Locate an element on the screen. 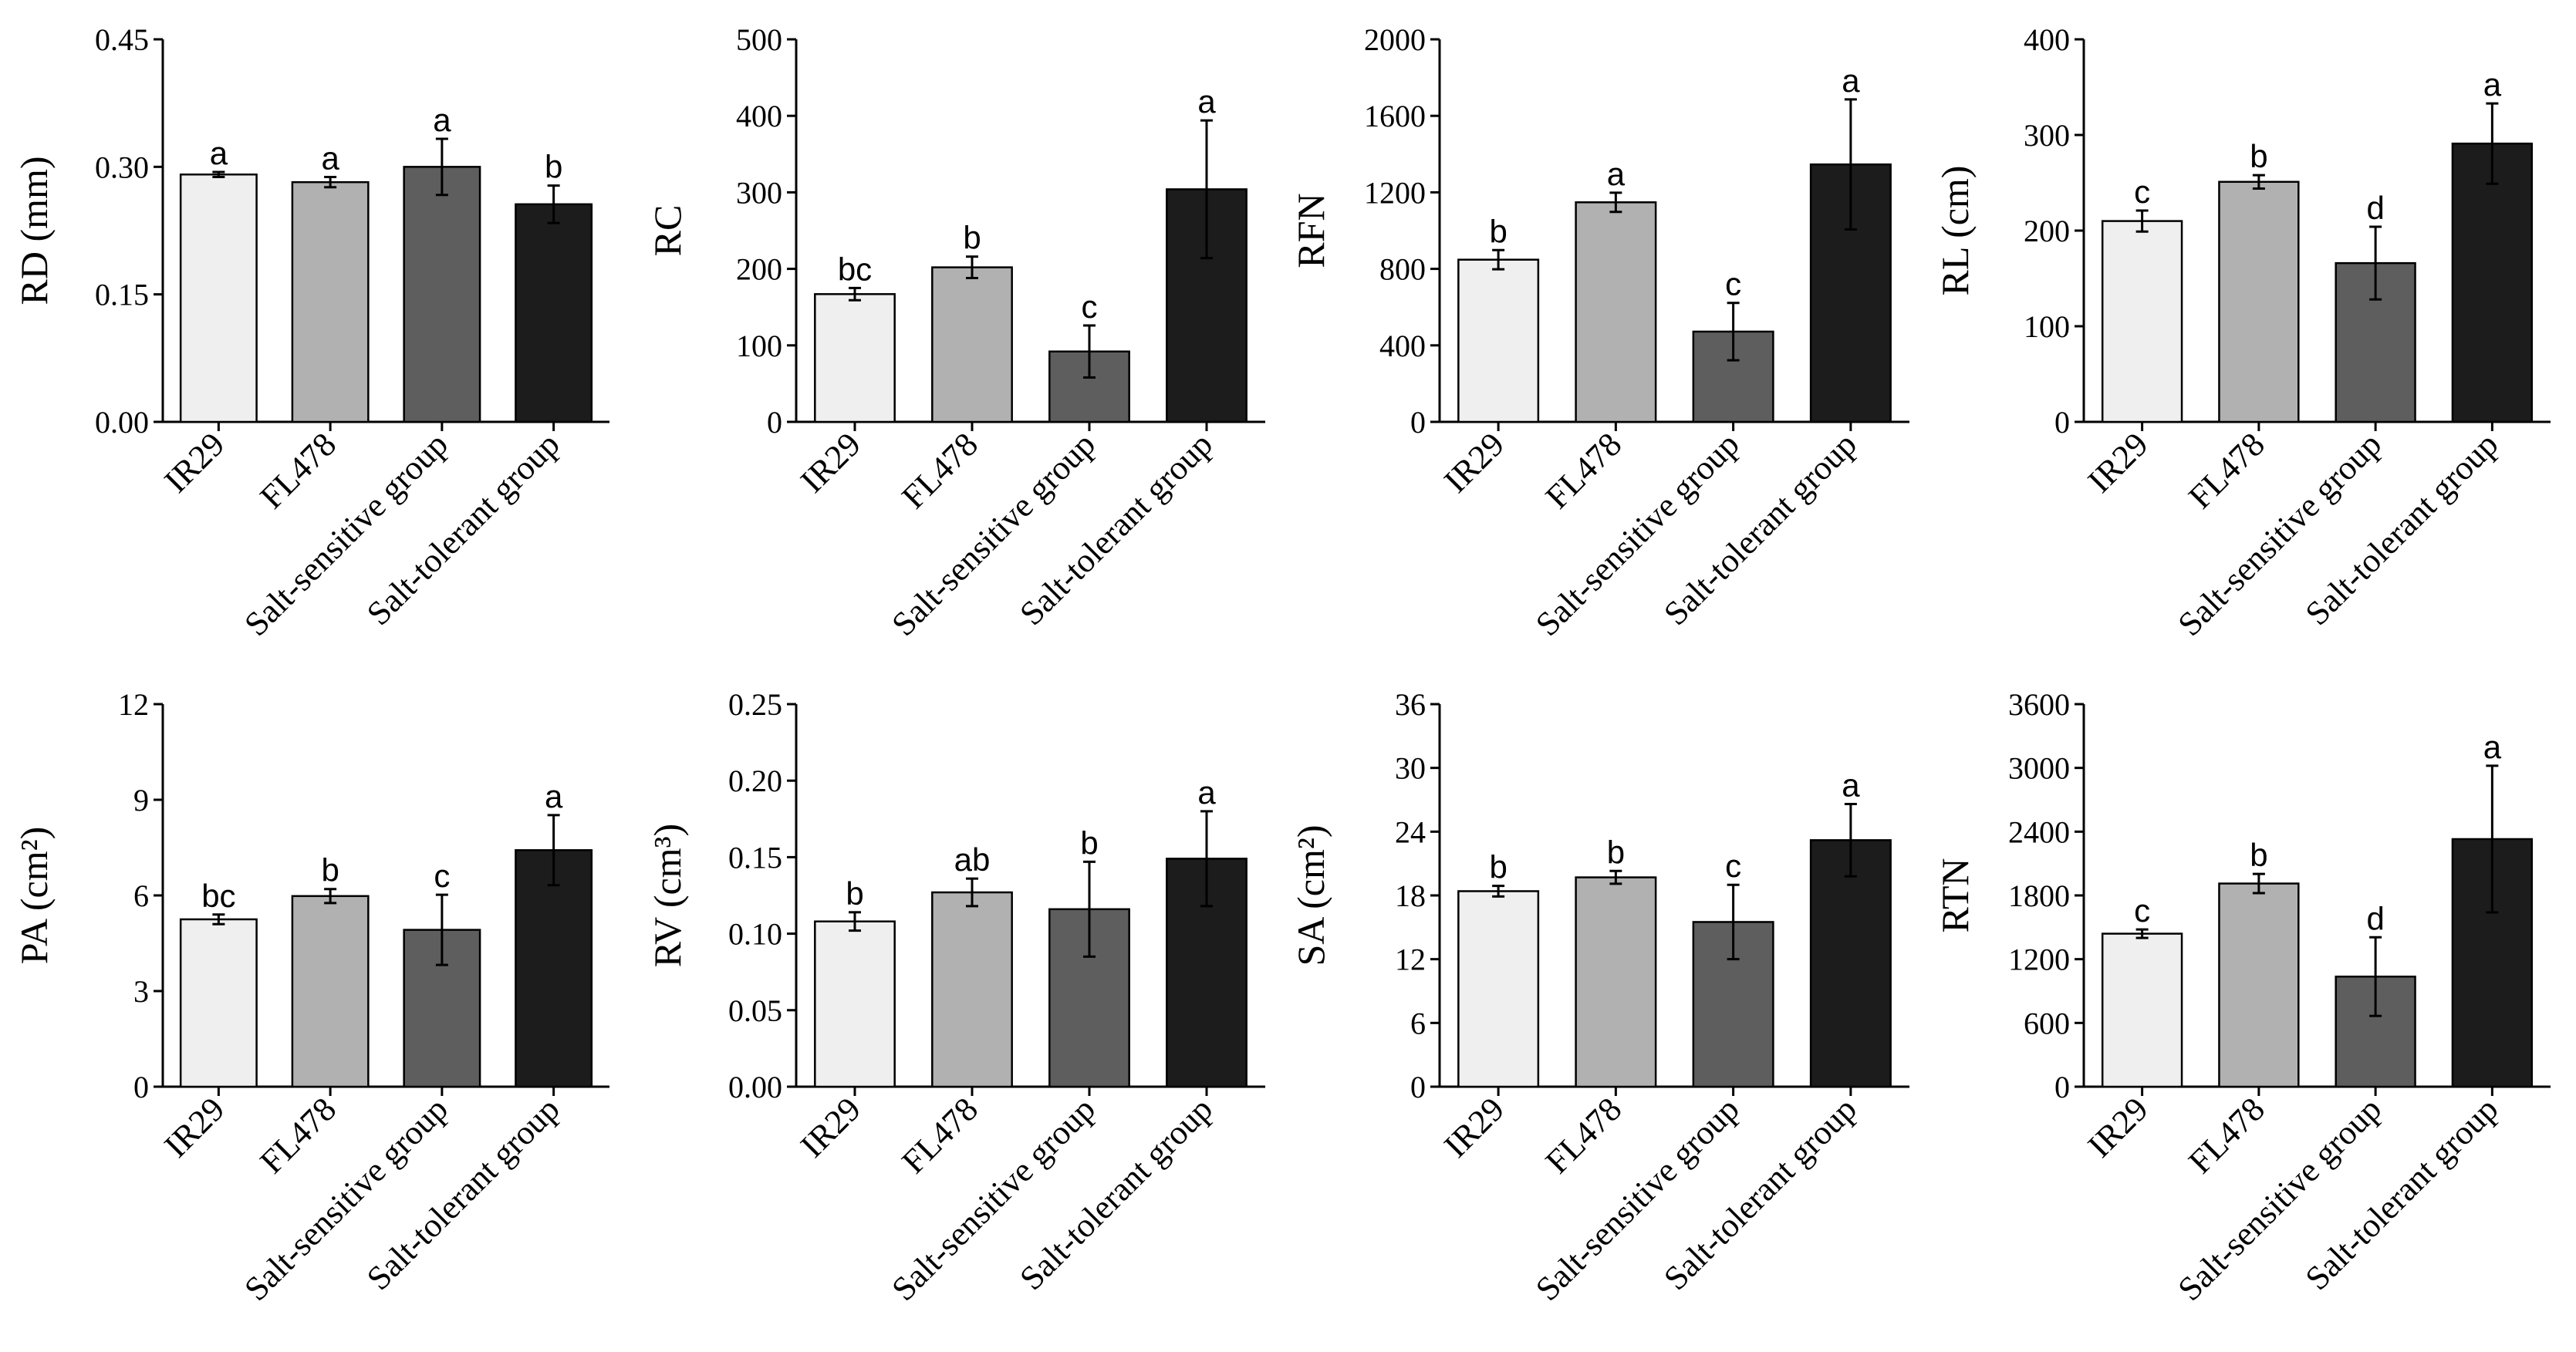  y-tick-label: 0.10 is located at coordinates (755, 934).